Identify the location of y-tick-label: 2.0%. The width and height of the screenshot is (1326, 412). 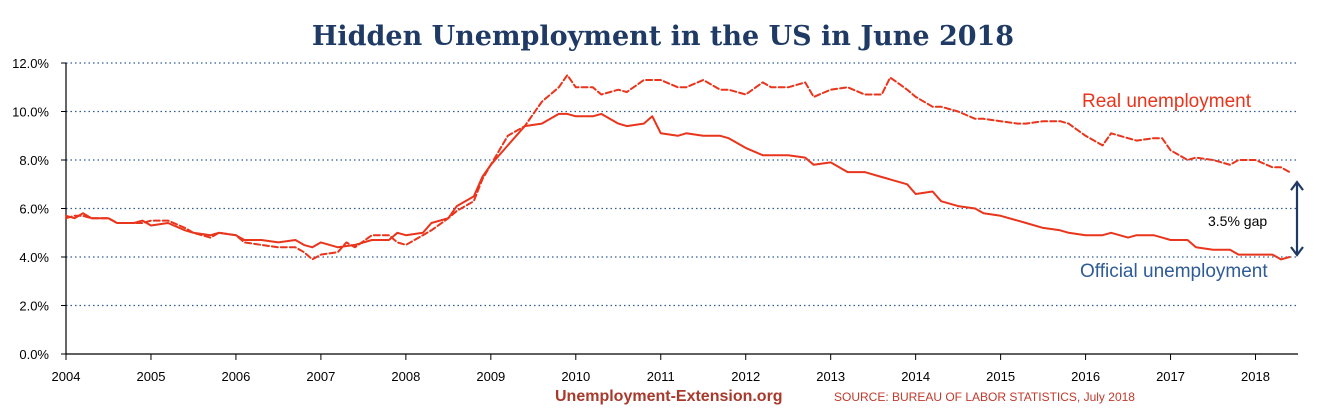
(34, 306).